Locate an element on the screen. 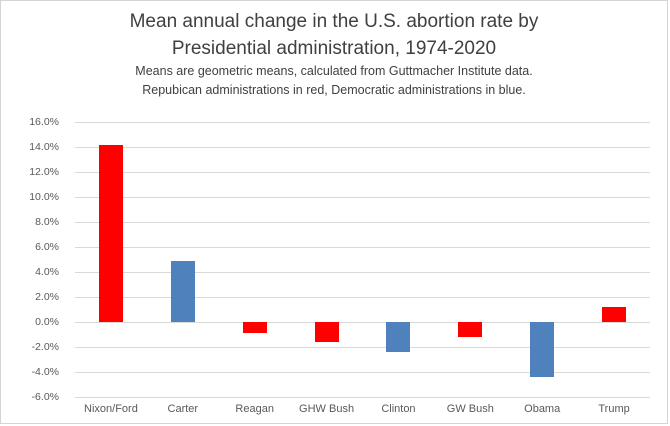  y-tick-label: 8.0% is located at coordinates (47, 222).